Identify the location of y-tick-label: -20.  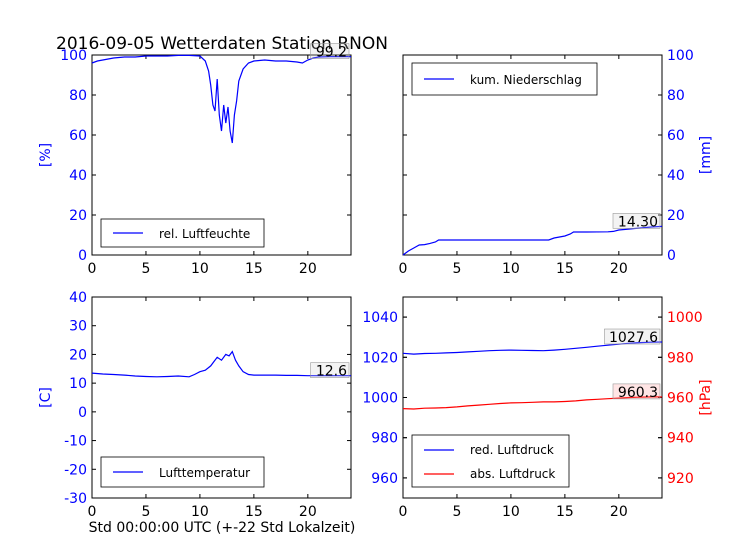
(75, 470).